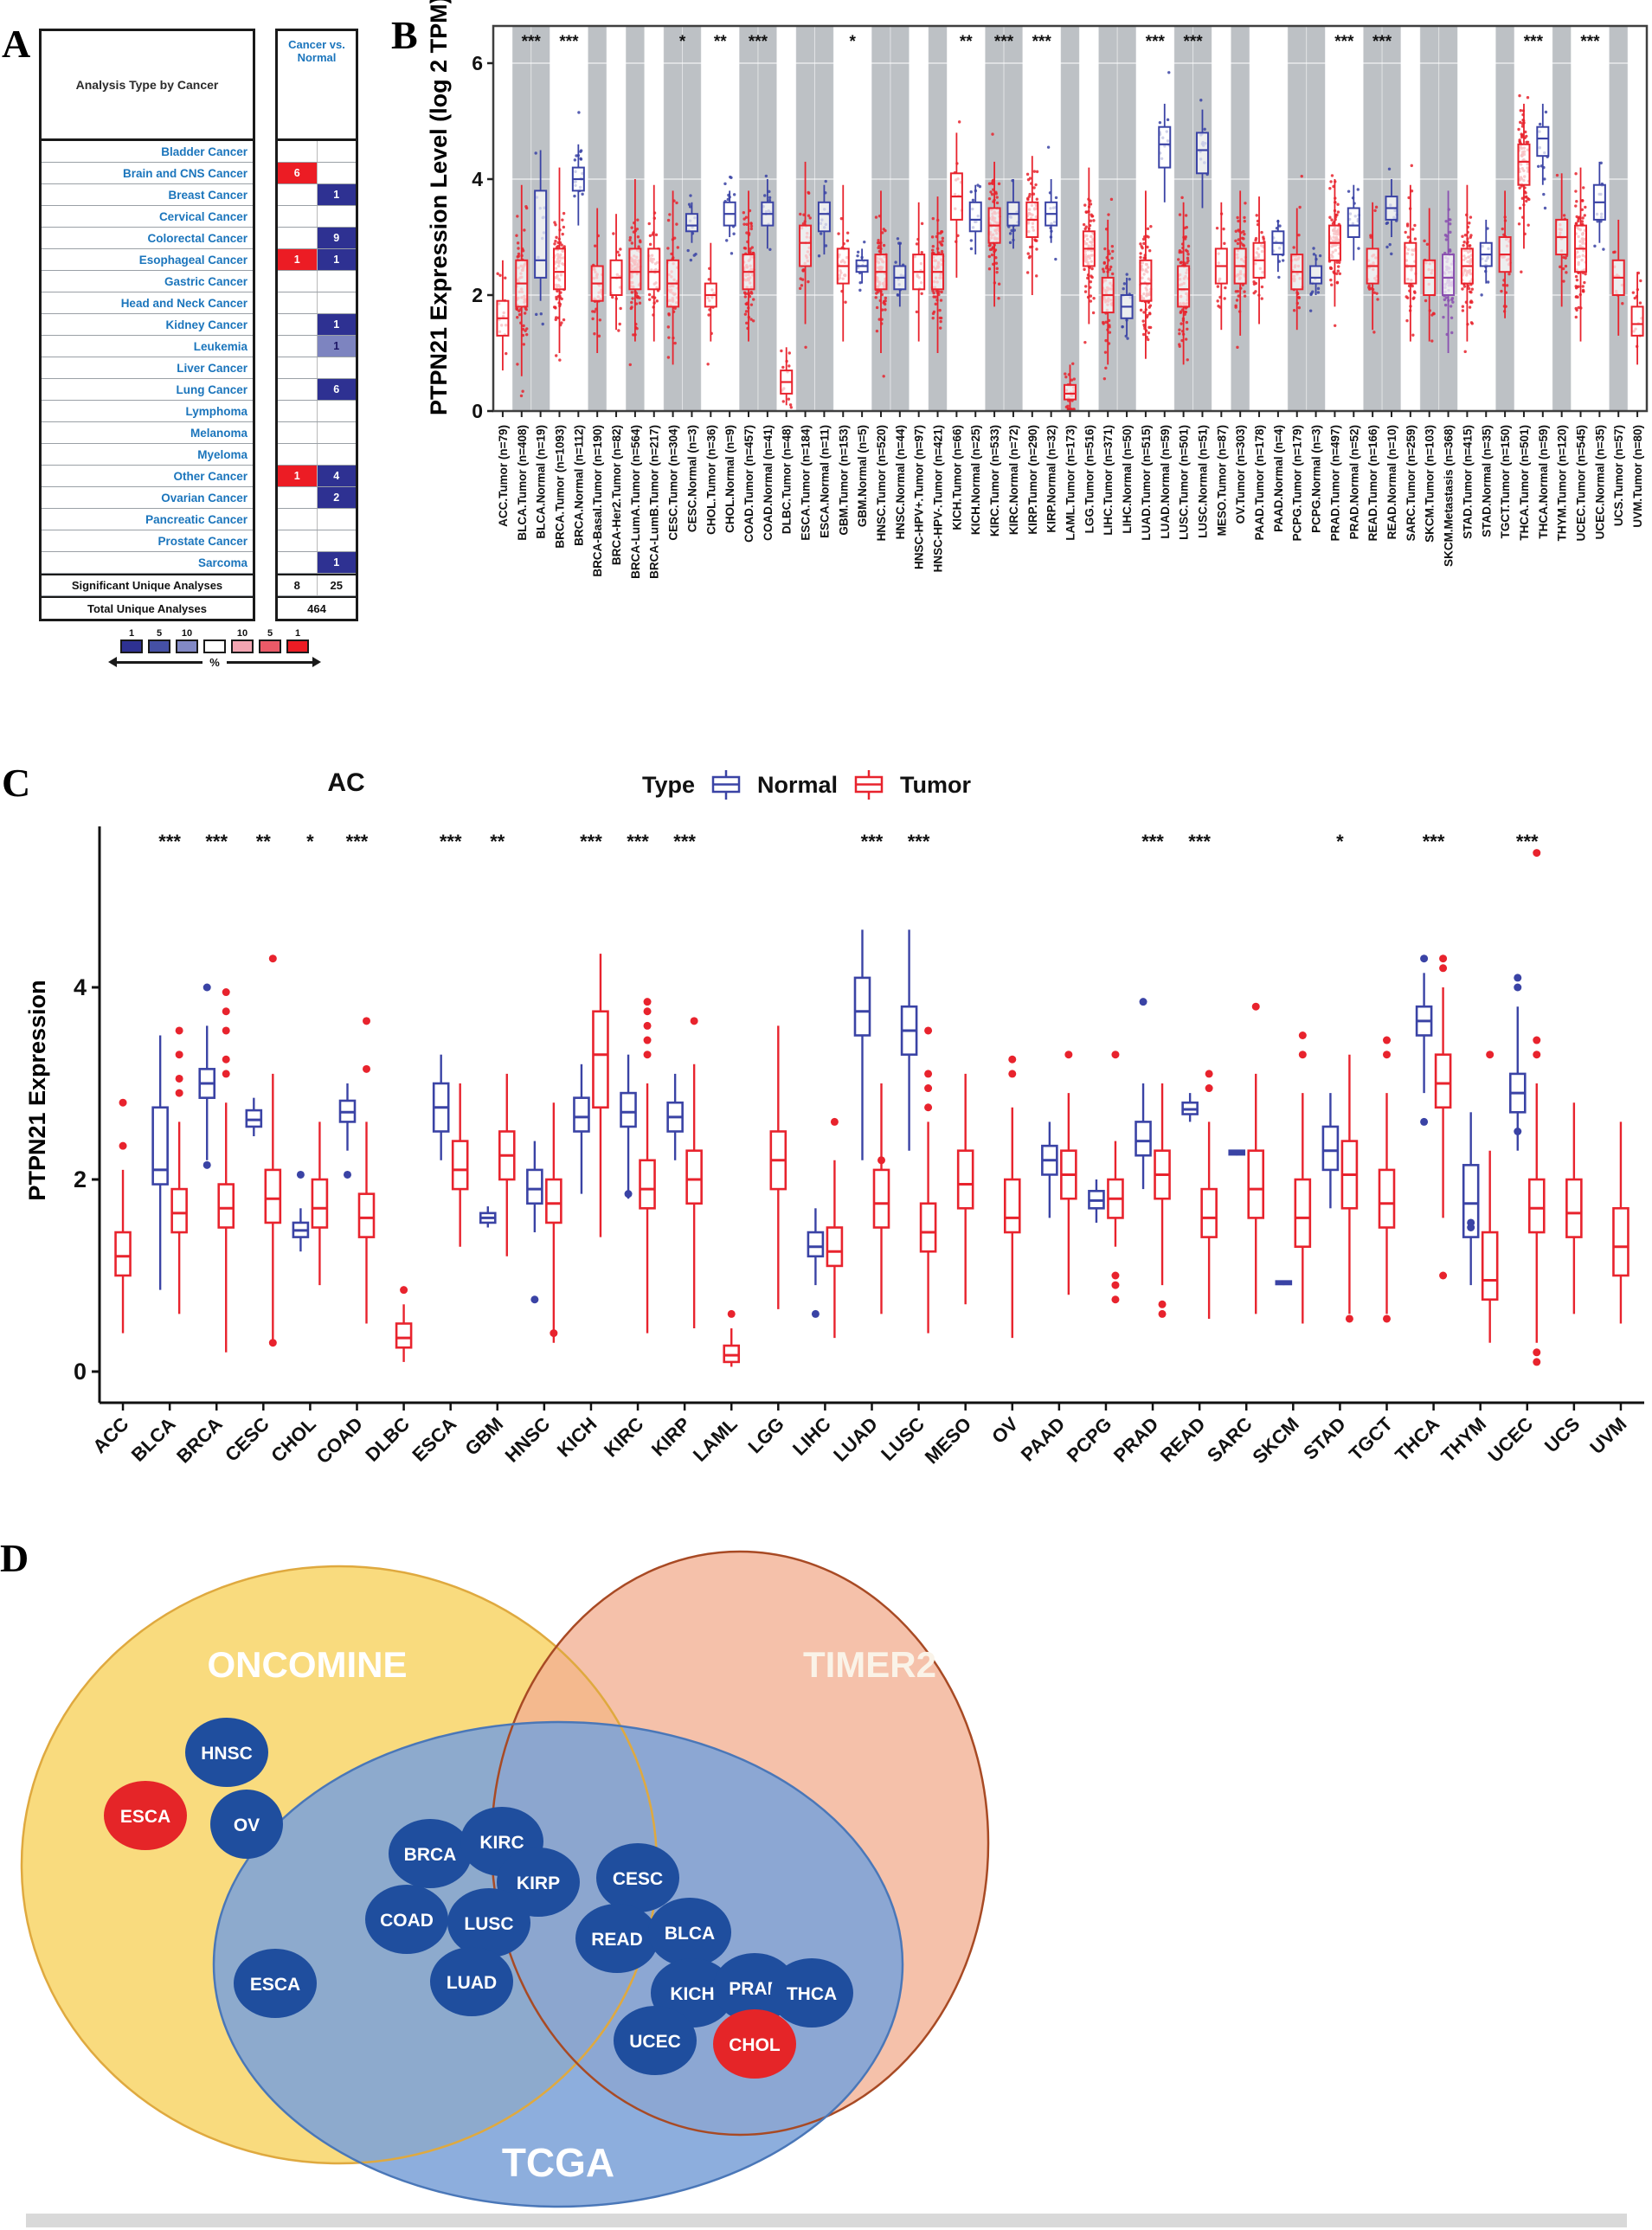 This screenshot has width=1652, height=2230. I want to click on significance-BRCA: ***, so click(569, 42).